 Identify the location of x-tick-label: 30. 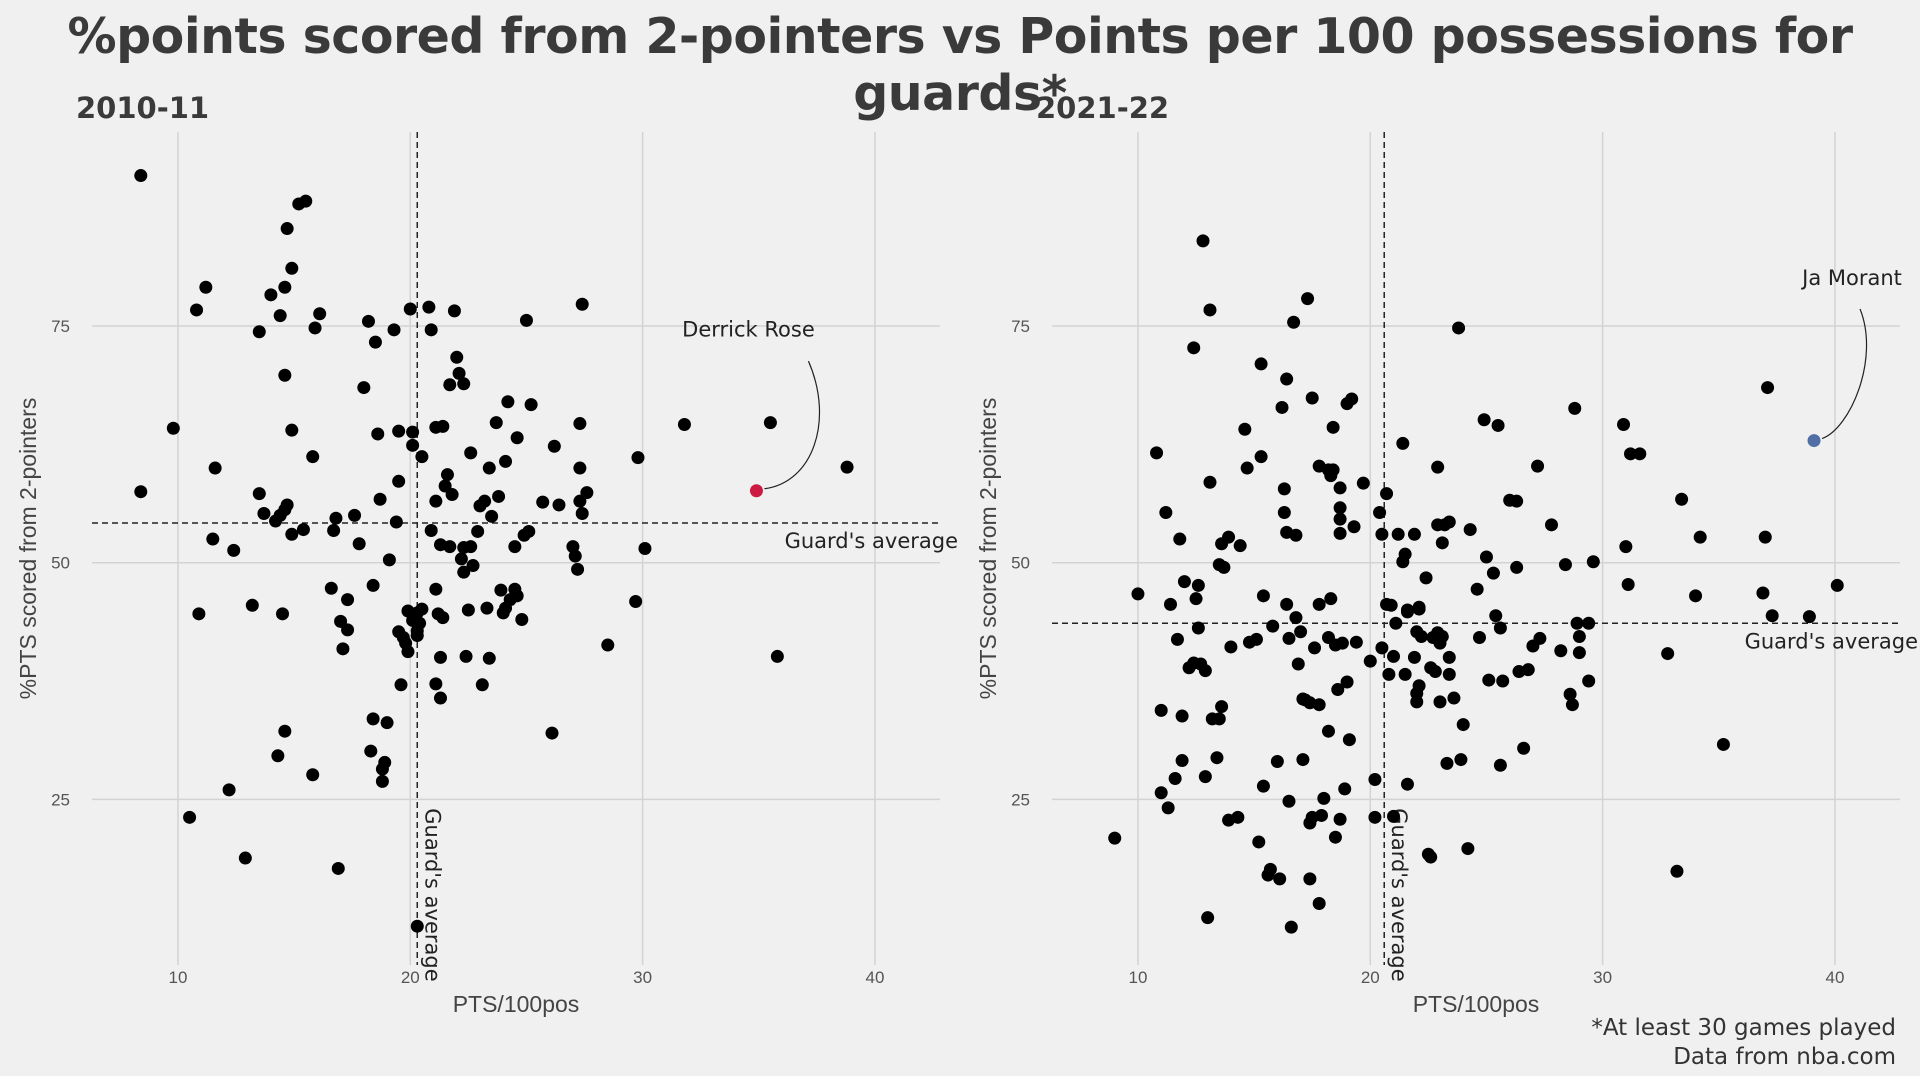
(1602, 977).